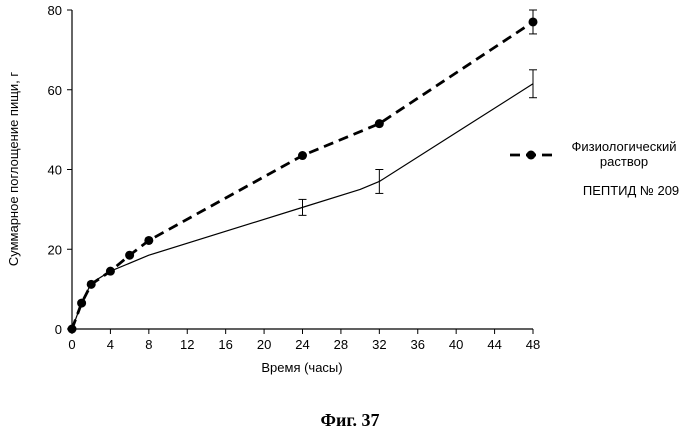 The height and width of the screenshot is (441, 700). I want to click on x-tick-label: 4, so click(110, 344).